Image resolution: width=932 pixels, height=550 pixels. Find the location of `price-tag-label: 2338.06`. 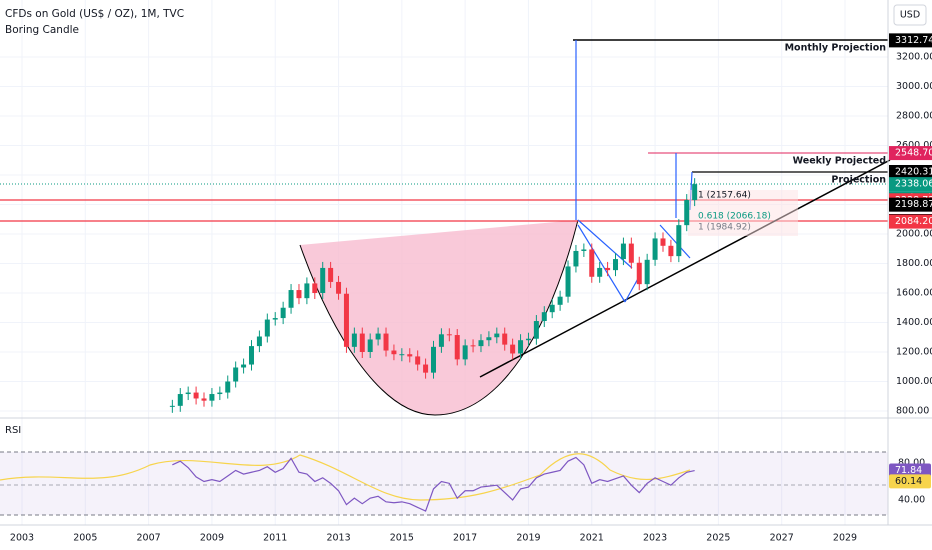

price-tag-label: 2338.06 is located at coordinates (913, 184).